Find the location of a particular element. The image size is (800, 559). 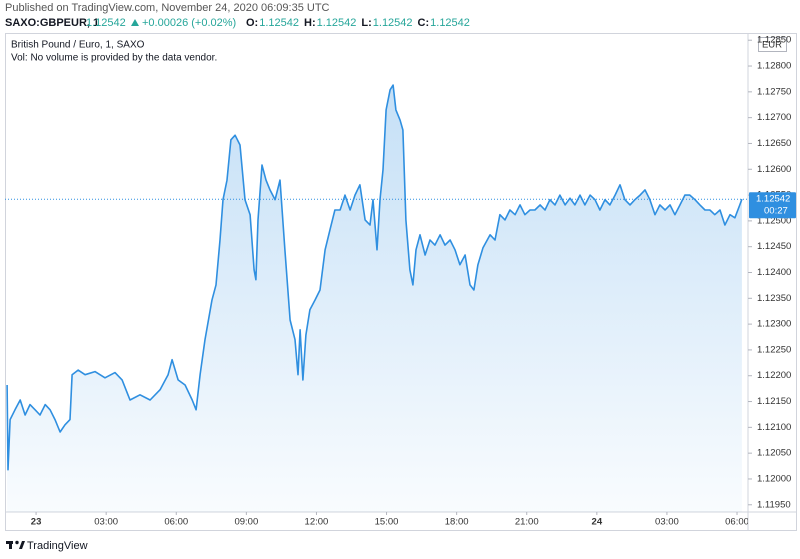

y-tick-label: 1.12650 is located at coordinates (774, 143).